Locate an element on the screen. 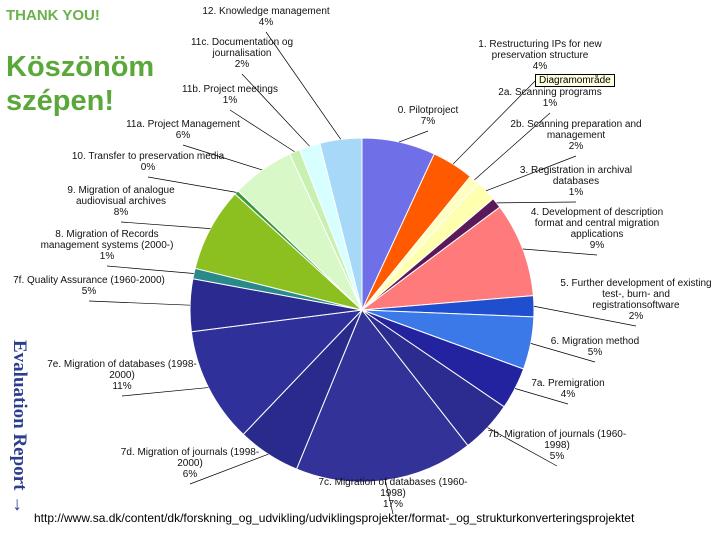 The image size is (720, 540). slice-label: 12. Knowledge management 4% is located at coordinates (266, 17).